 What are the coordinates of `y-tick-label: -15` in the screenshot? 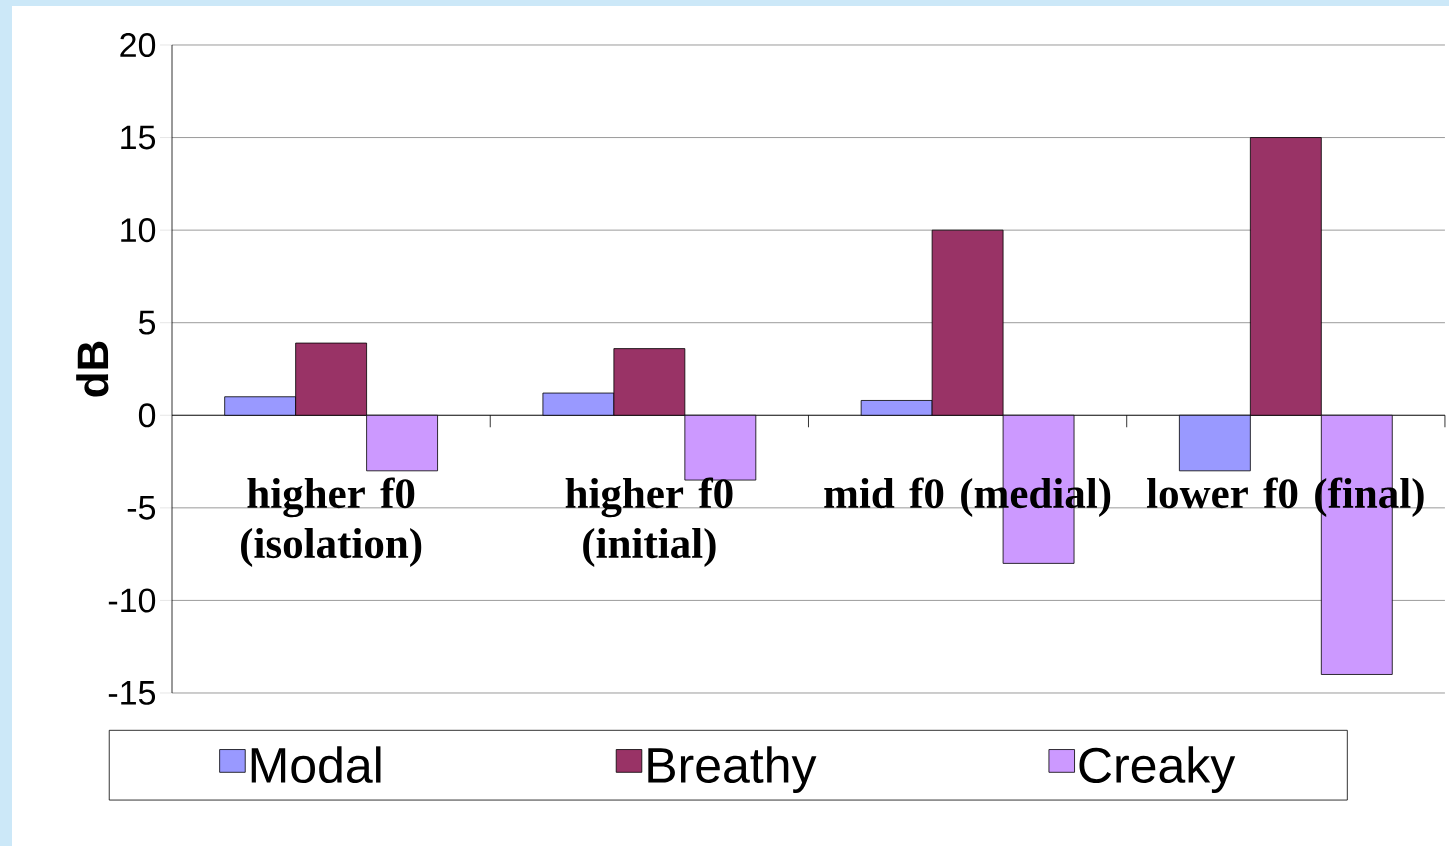 It's located at (132, 693).